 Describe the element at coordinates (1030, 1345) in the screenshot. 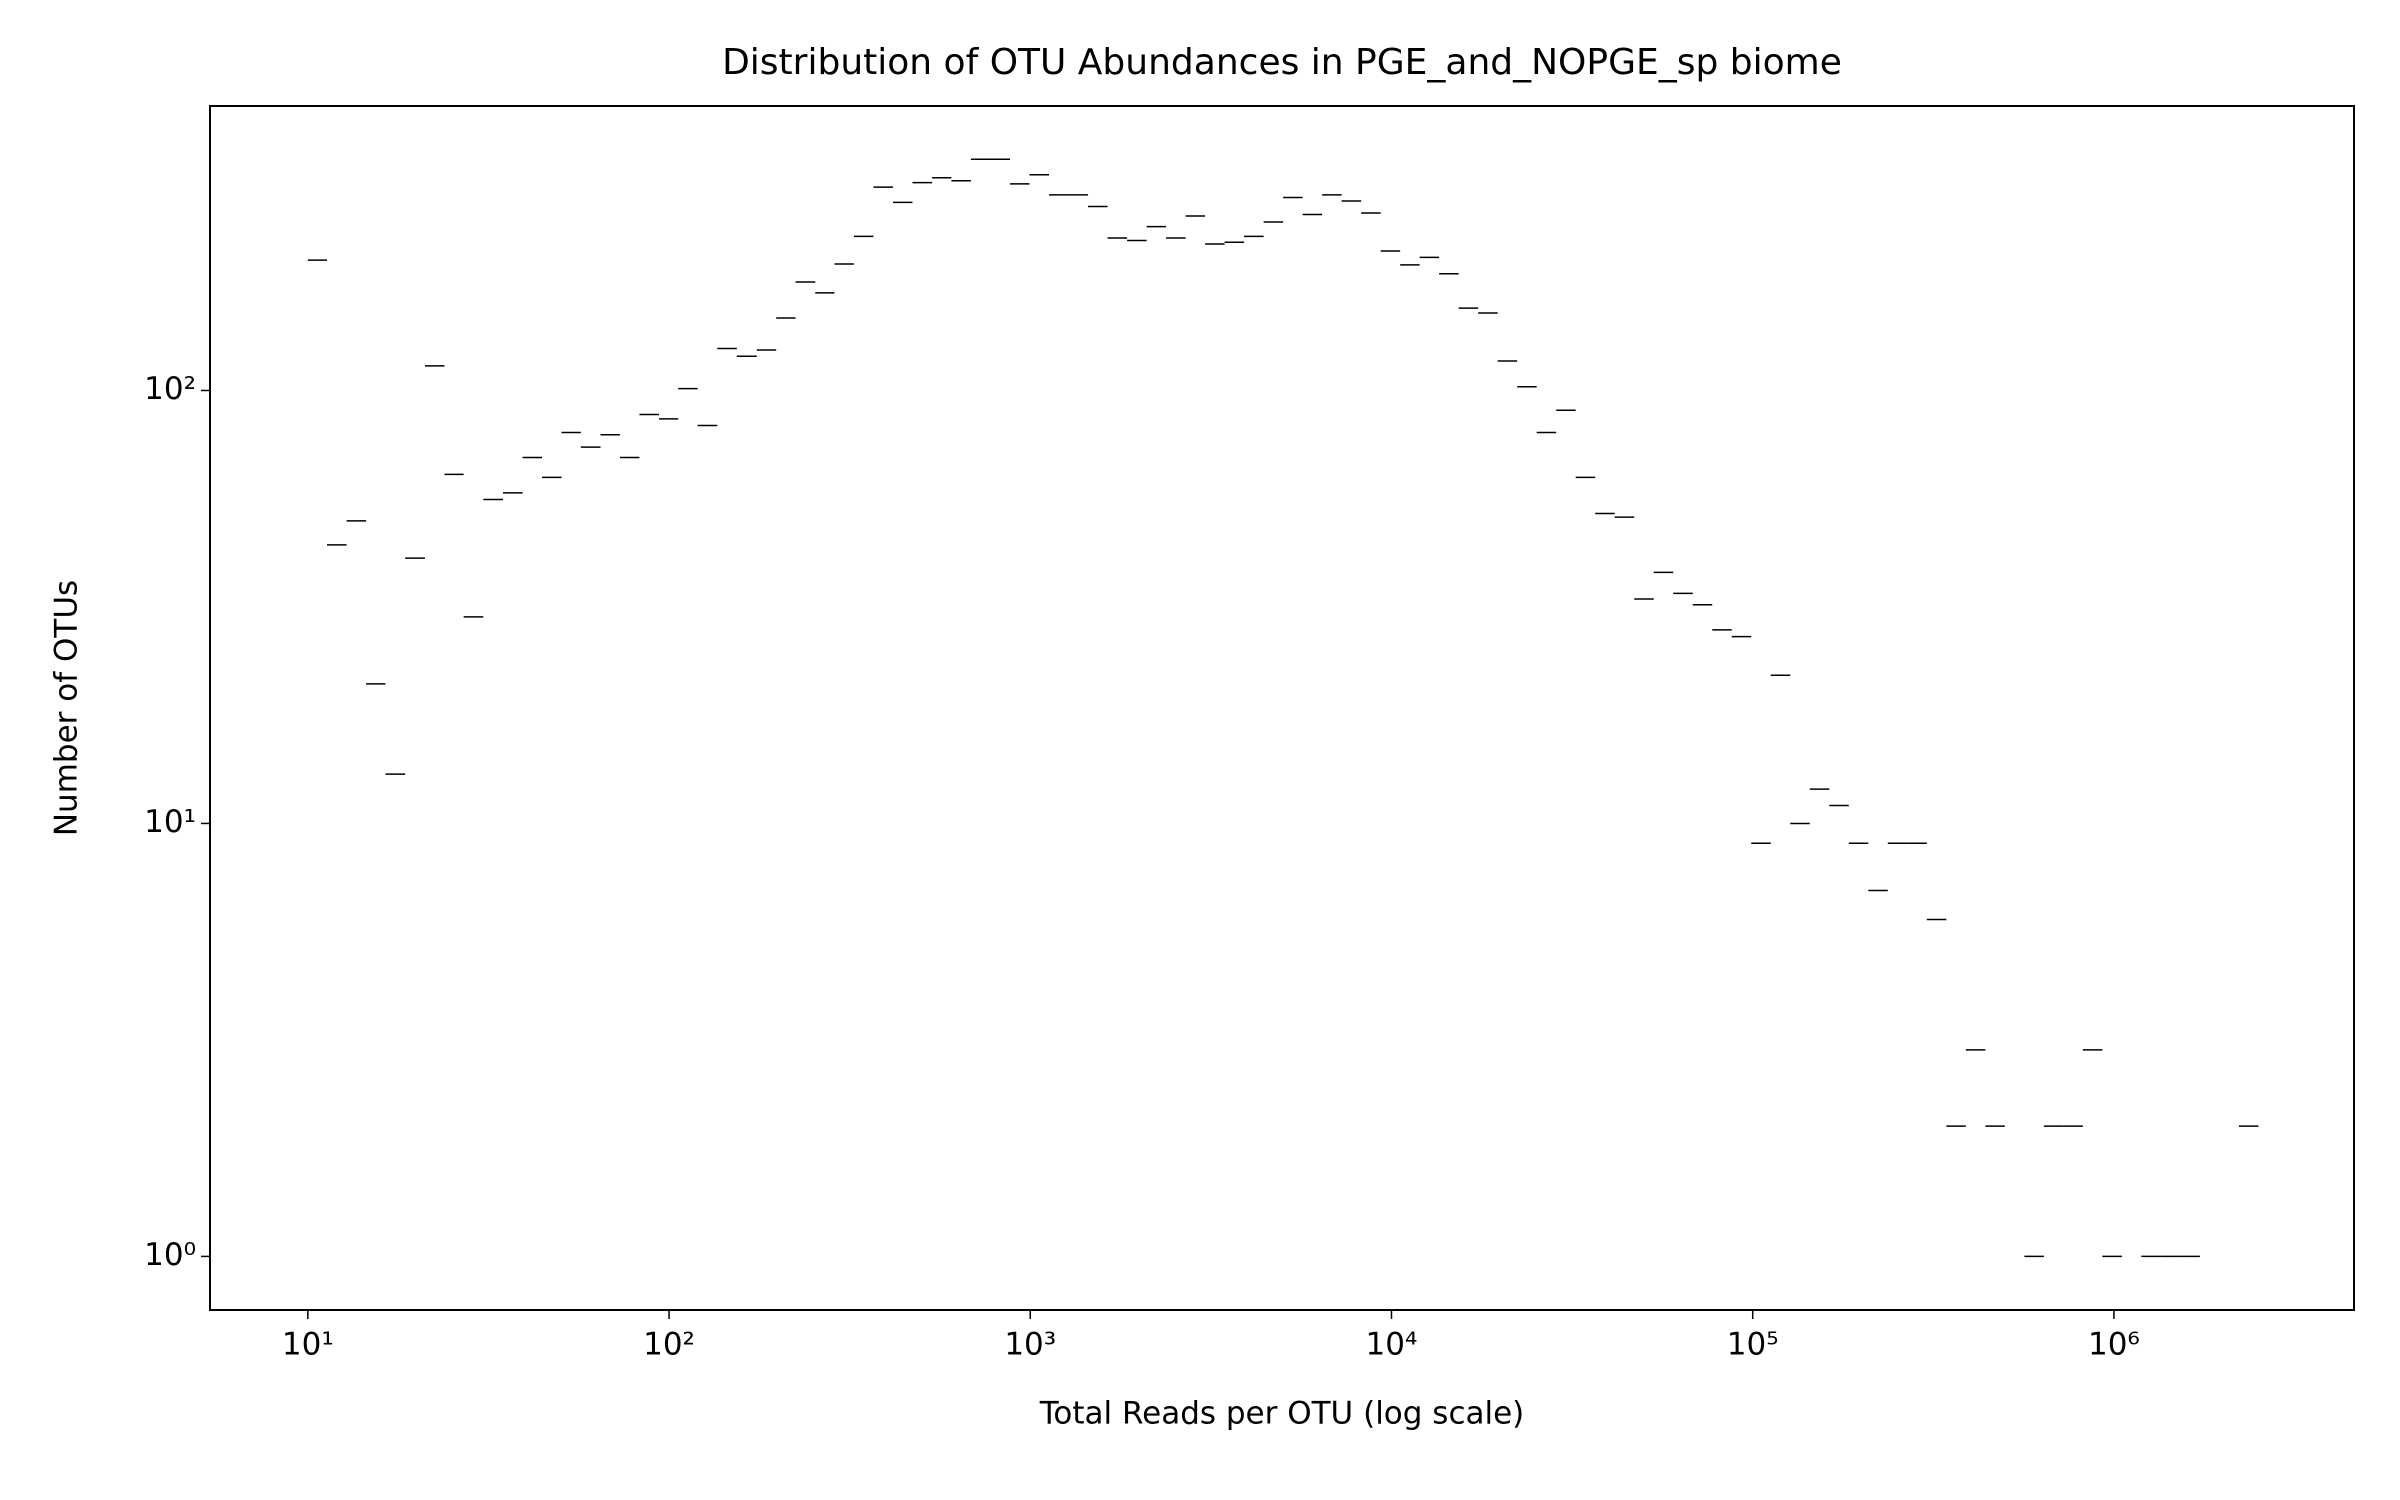

I see `x-tick-label: 10³` at that location.